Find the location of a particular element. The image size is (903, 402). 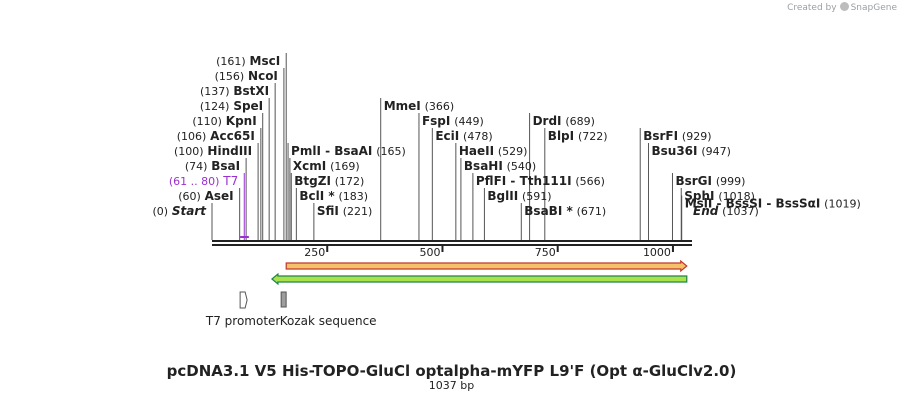

site-label-blpi: BlpI (722) is located at coordinates (578, 136).